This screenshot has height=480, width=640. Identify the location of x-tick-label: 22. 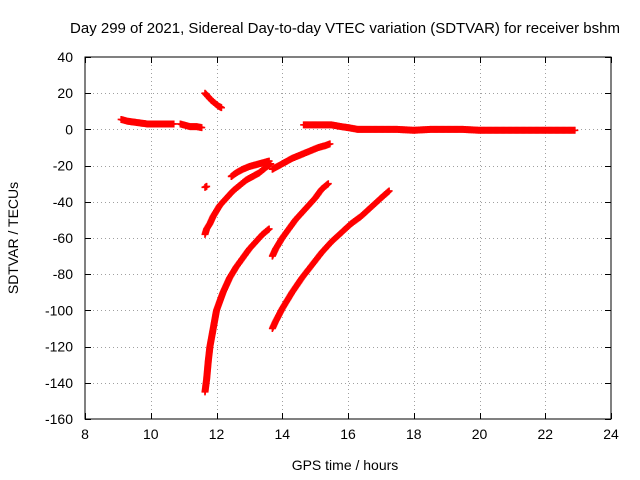
(545, 434).